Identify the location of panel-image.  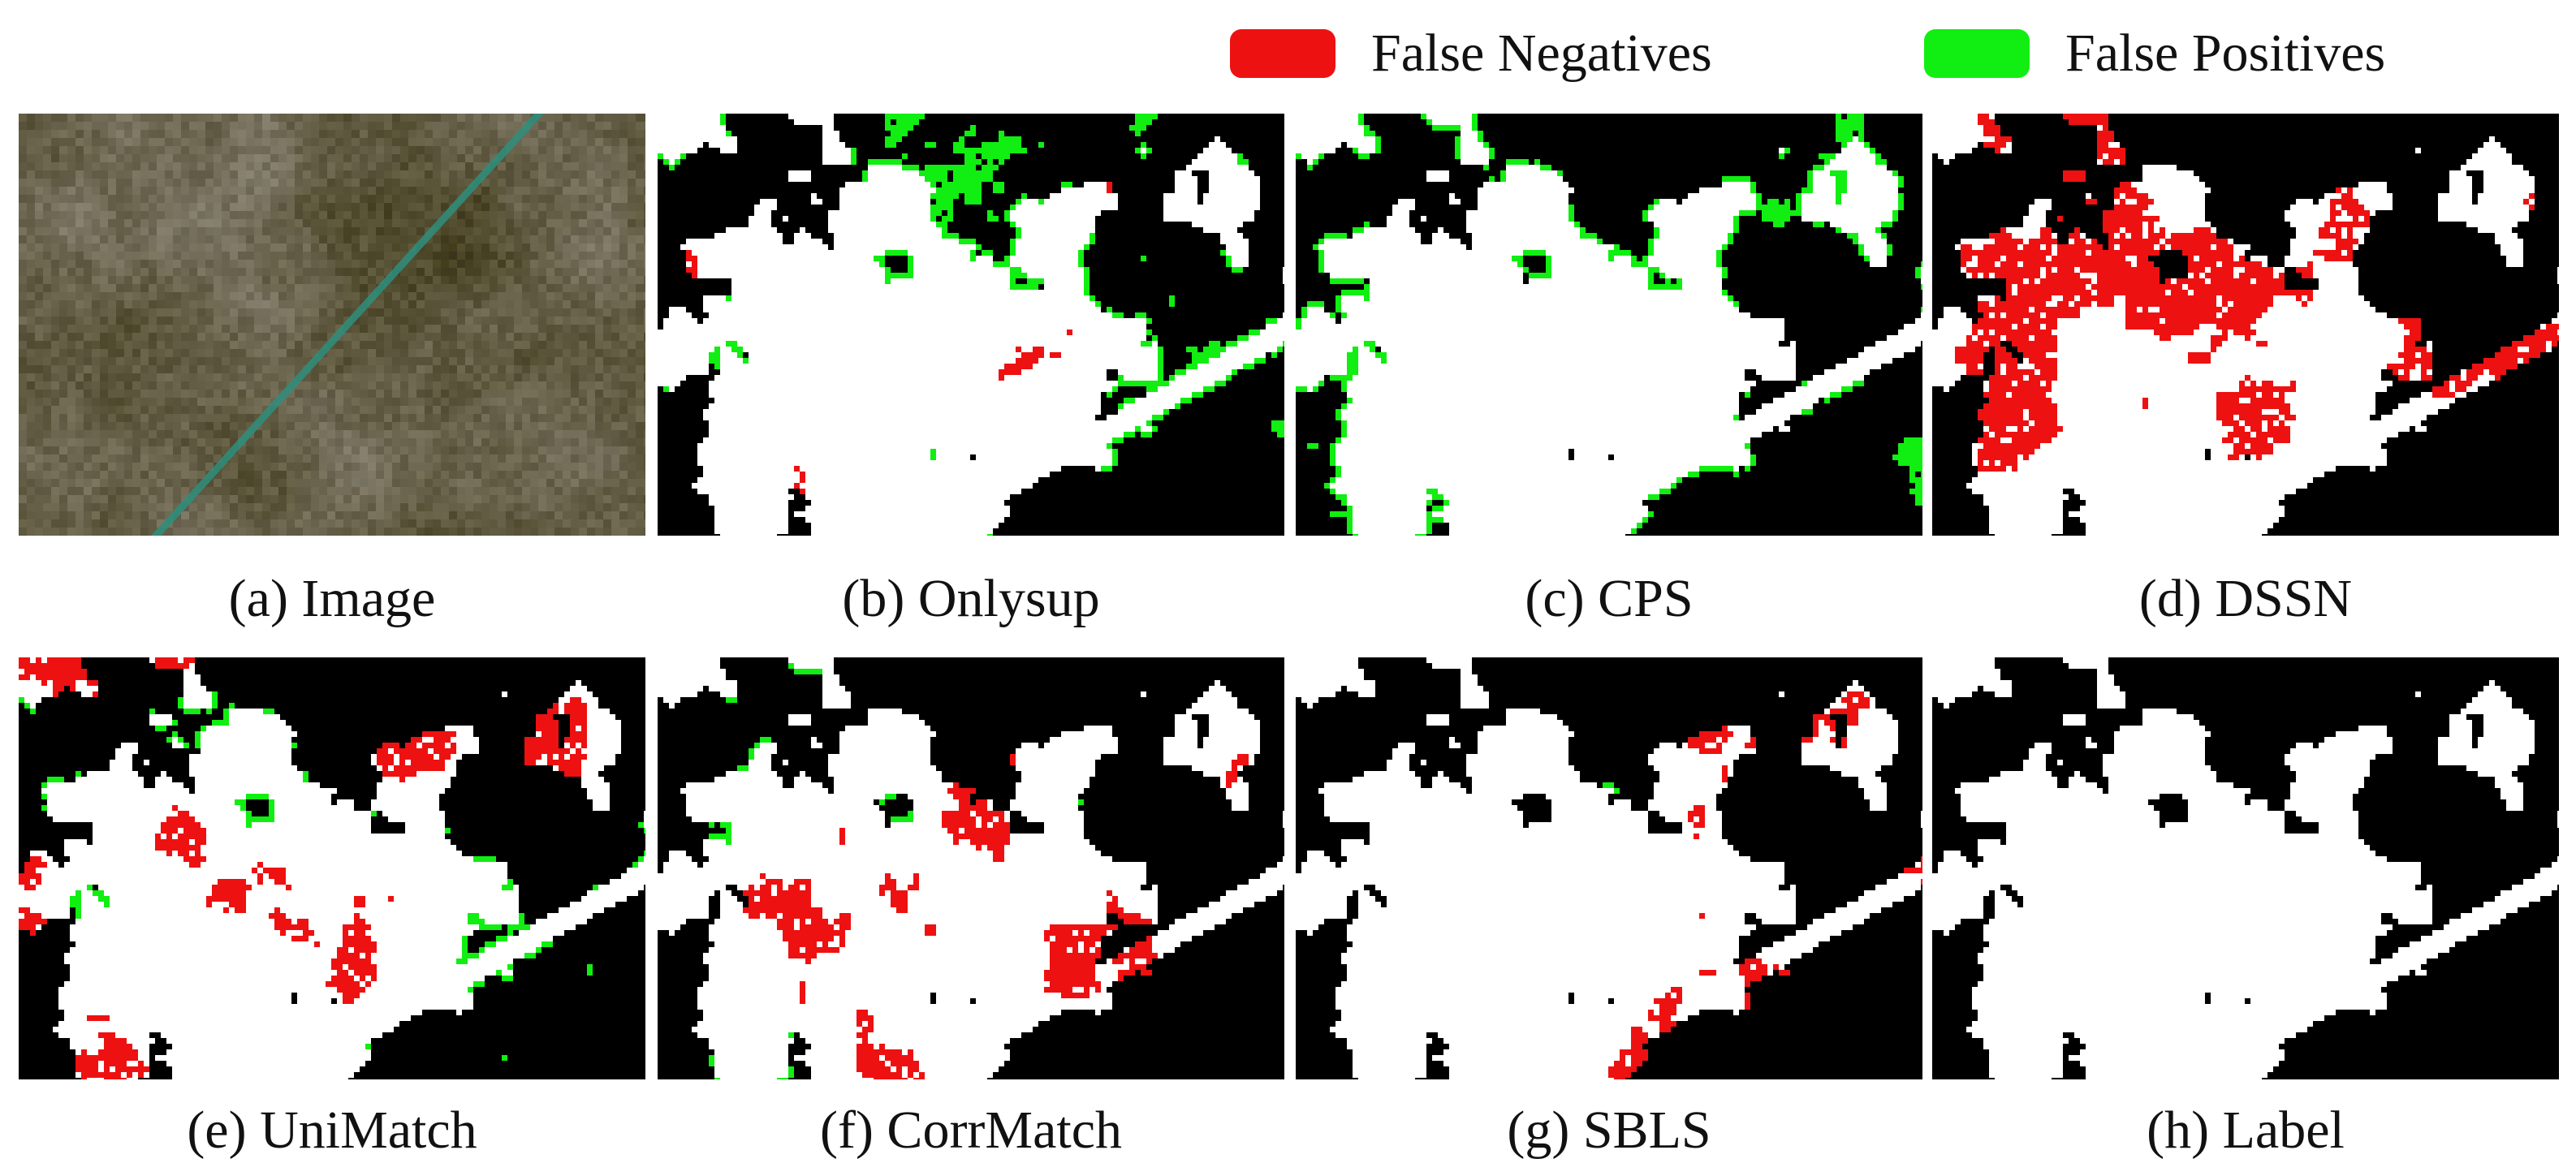
(332, 325).